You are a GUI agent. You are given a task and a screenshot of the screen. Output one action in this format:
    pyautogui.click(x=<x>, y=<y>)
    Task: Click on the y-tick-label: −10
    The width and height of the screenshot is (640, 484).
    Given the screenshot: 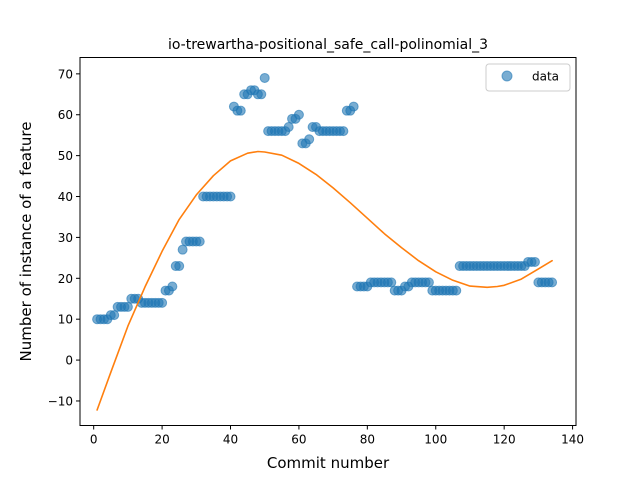 What is the action you would take?
    pyautogui.click(x=60, y=401)
    